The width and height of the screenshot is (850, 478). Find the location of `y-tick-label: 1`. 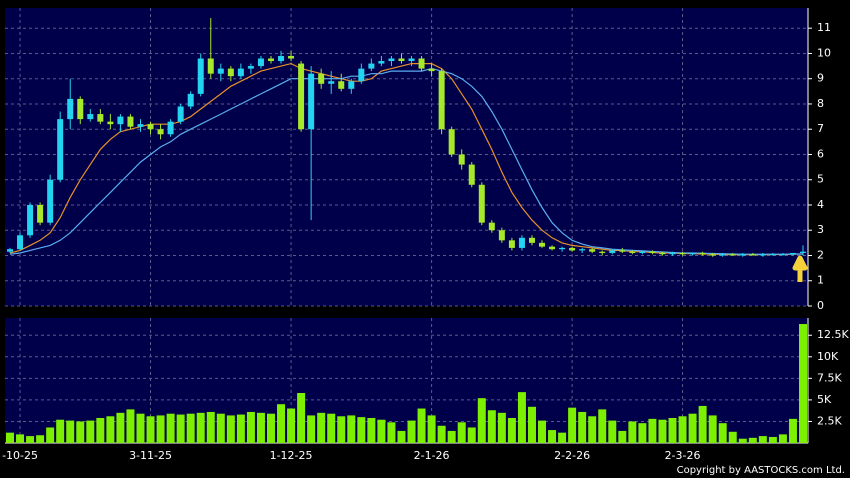

y-tick-label: 1 is located at coordinates (820, 280).